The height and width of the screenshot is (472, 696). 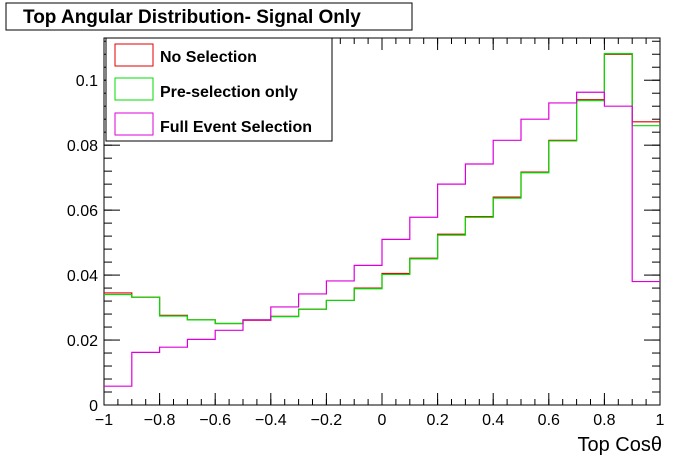 I want to click on y-tick-label: 0, so click(x=93, y=406).